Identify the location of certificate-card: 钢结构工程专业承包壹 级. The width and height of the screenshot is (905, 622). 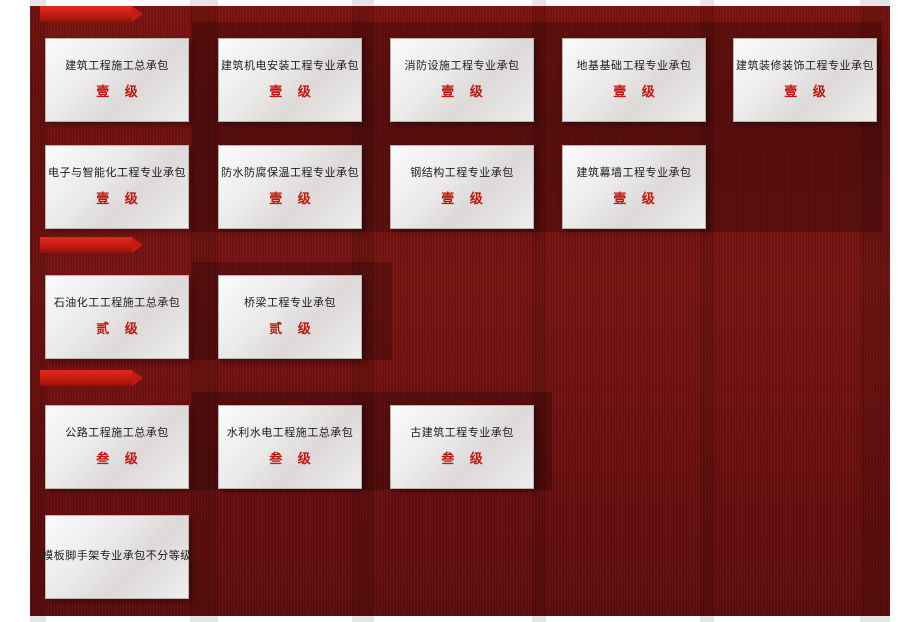
(462, 187).